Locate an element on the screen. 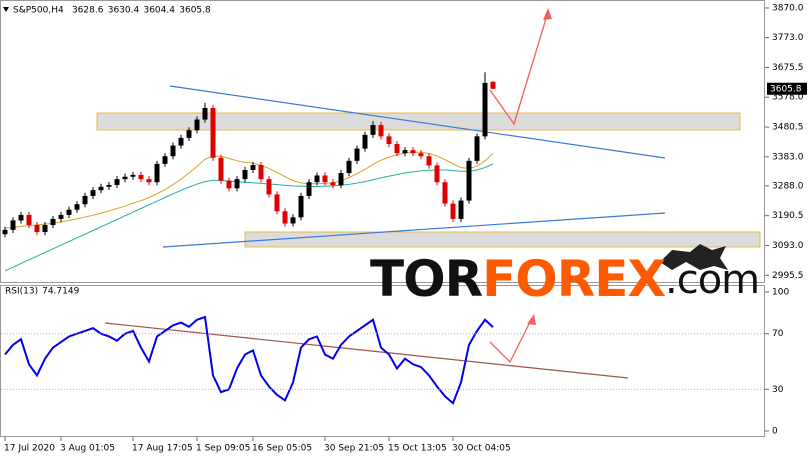  x-tick-label: 30 Oct 04:05 is located at coordinates (481, 449).